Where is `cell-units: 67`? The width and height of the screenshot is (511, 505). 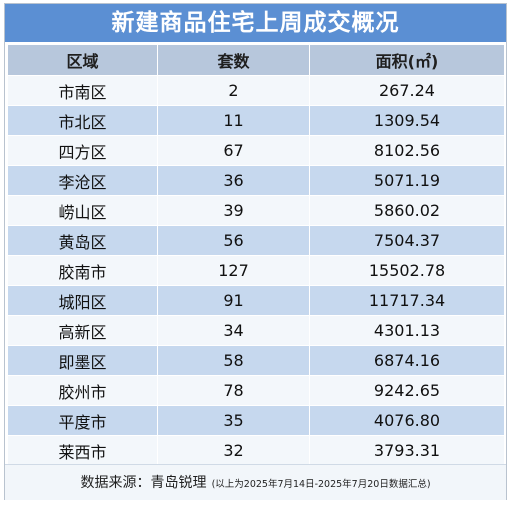
cell-units: 67 is located at coordinates (233, 150).